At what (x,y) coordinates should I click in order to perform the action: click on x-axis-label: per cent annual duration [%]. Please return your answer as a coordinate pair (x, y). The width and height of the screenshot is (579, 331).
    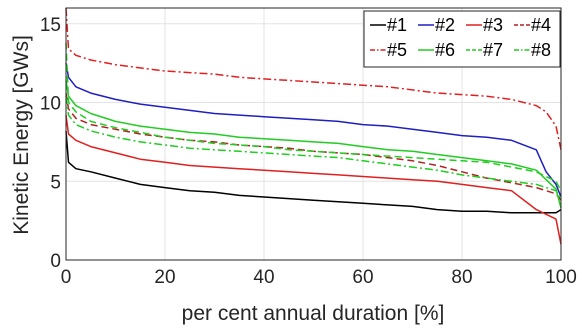
    Looking at the image, I should click on (313, 313).